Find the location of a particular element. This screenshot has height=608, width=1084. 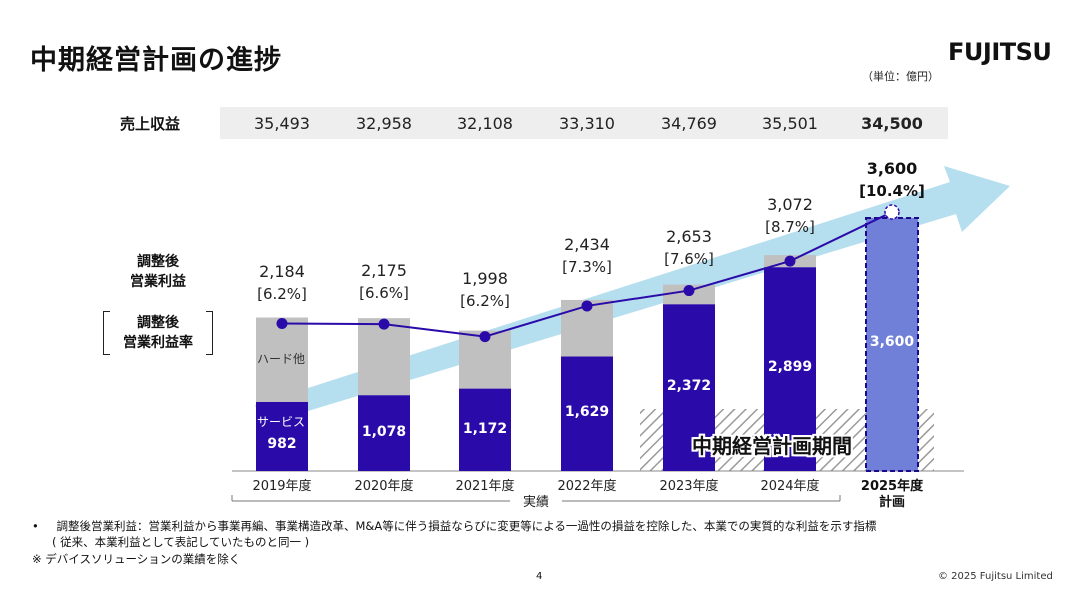

op-margin-label: 調整後 営業利益率 is located at coordinates (158, 333).